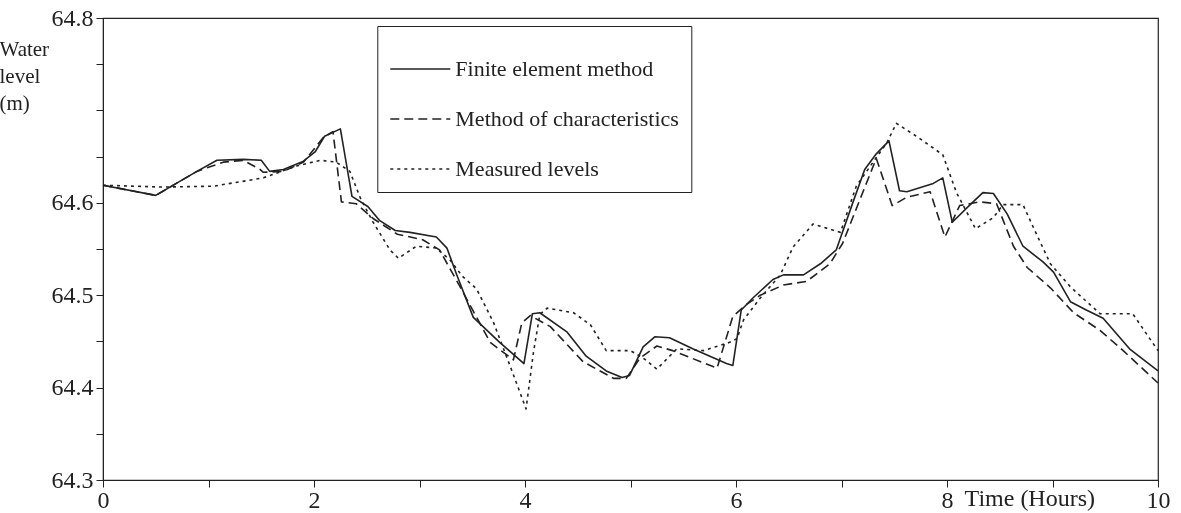 This screenshot has width=1181, height=513. What do you see at coordinates (72, 17) in the screenshot?
I see `y-tick-label: 64.8` at bounding box center [72, 17].